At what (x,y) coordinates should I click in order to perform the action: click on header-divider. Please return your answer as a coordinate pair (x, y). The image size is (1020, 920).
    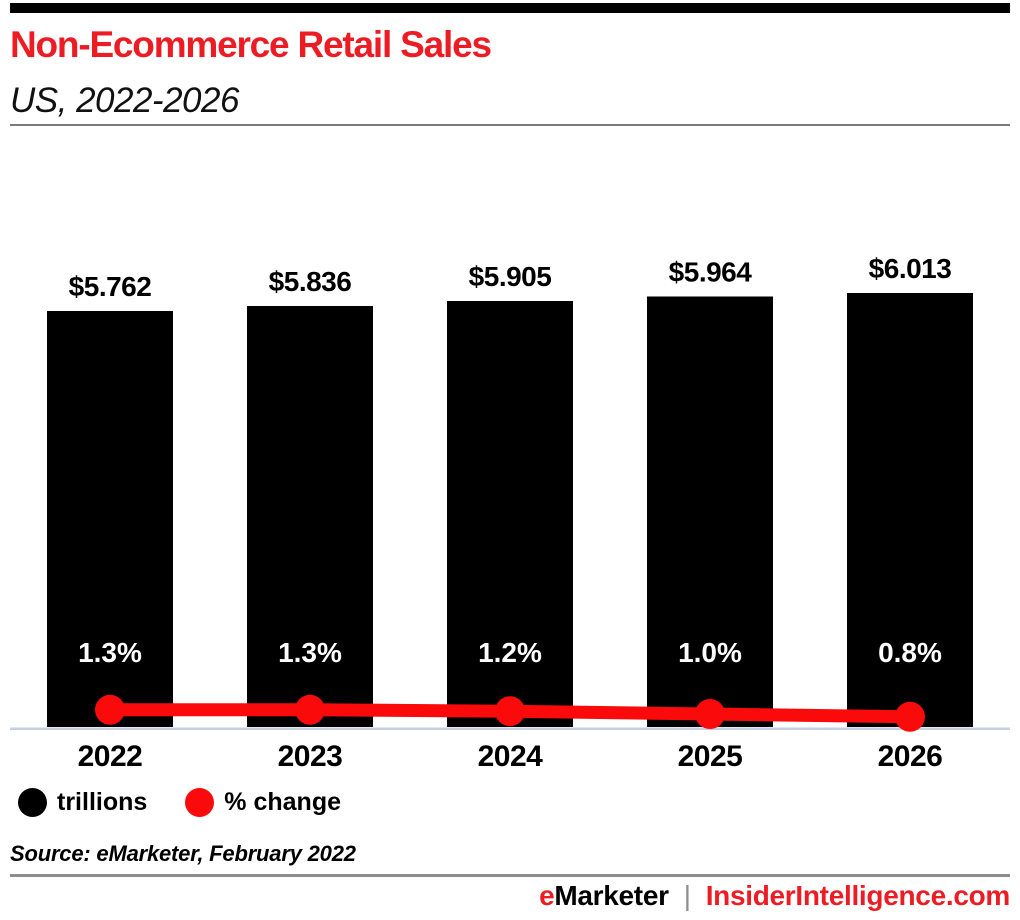
    Looking at the image, I should click on (510, 125).